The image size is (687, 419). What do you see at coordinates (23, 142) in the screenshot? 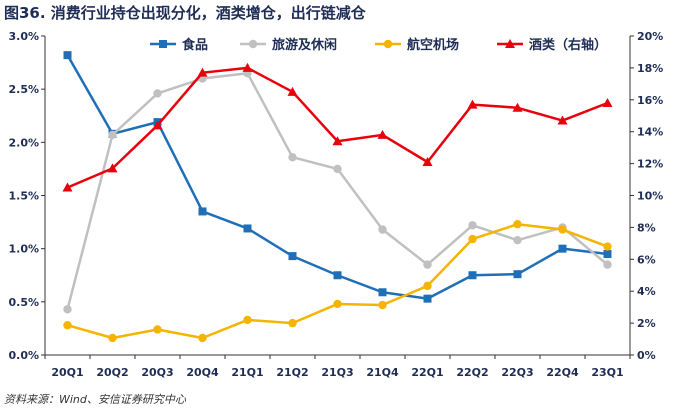
I see `left-tick-label: 2.0%` at bounding box center [23, 142].